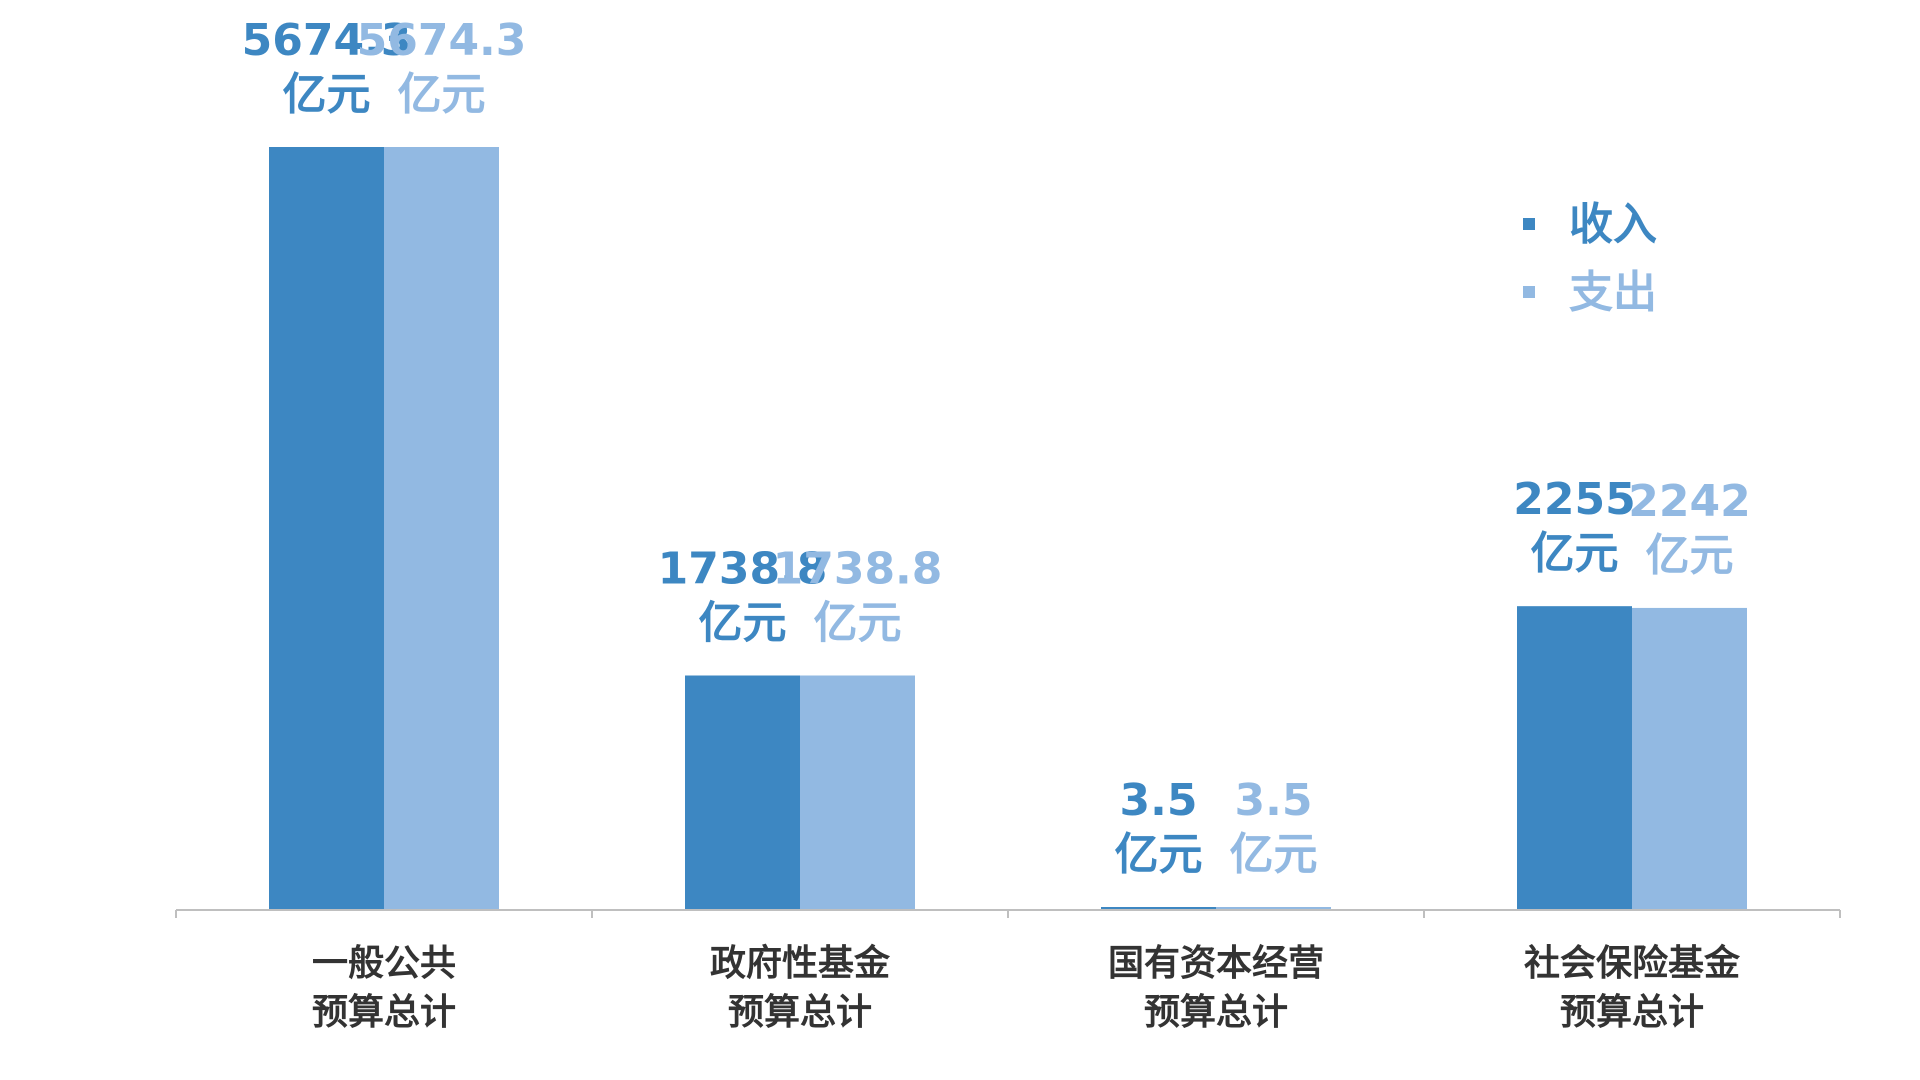 This screenshot has height=1080, width=1920. I want to click on category-label: 政府性基金, so click(800, 963).